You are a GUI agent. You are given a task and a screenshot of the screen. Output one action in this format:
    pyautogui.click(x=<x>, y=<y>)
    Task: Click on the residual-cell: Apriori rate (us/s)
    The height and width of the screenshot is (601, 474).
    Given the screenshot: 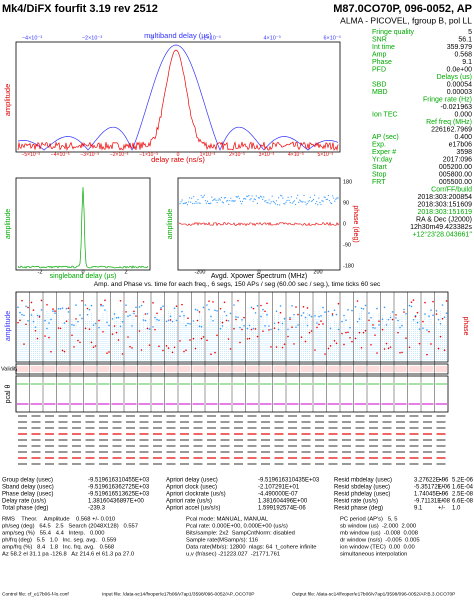 What is the action you would take?
    pyautogui.click(x=189, y=502)
    